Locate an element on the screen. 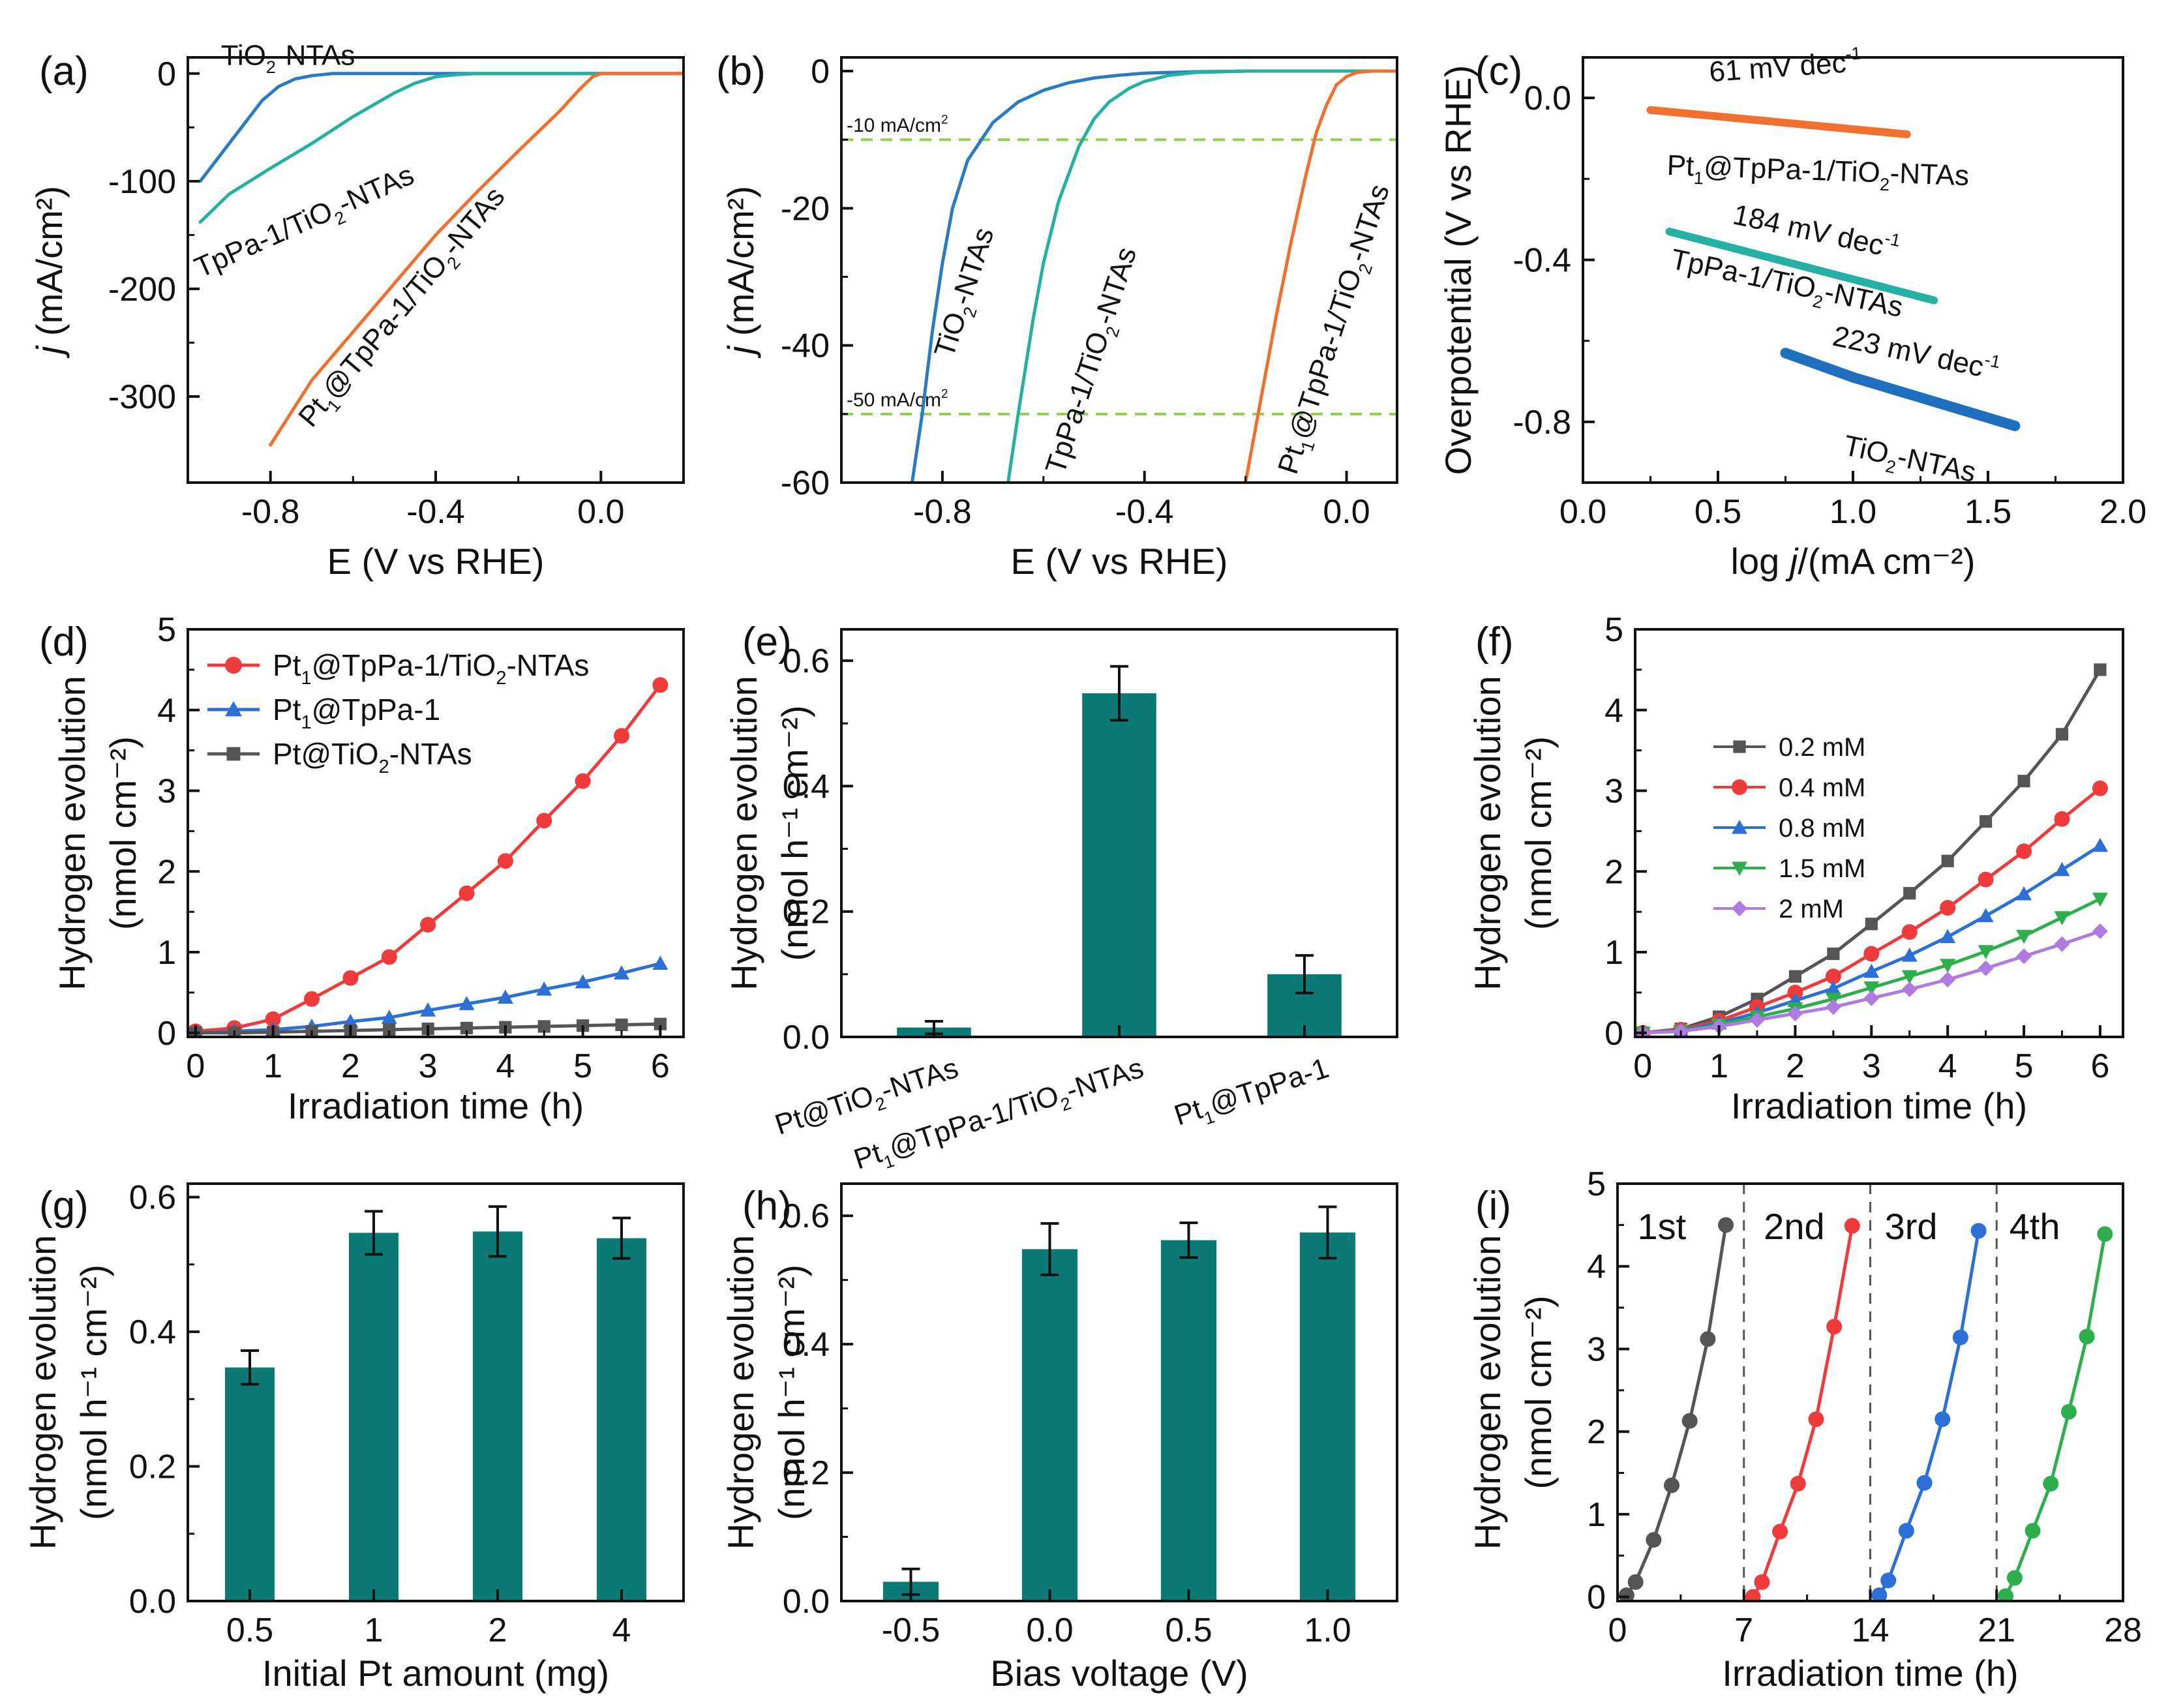 The height and width of the screenshot is (1708, 2183). x-tick-label: 1 is located at coordinates (1718, 1066).